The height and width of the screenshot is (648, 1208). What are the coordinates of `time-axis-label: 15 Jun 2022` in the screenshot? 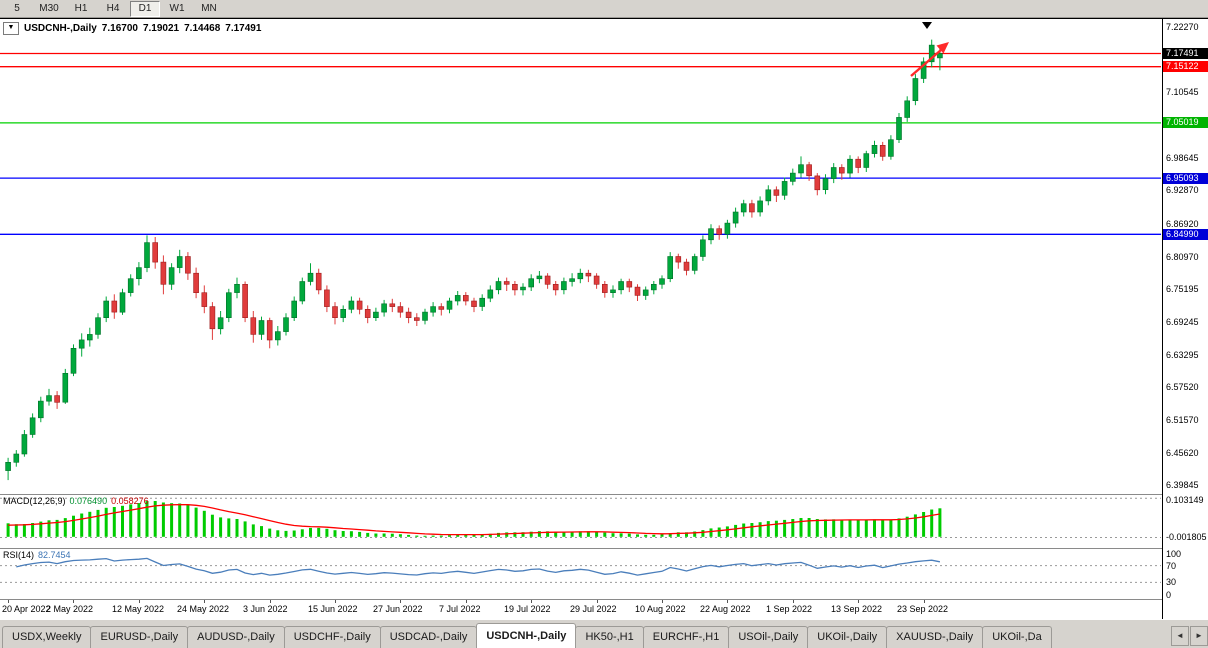 It's located at (333, 609).